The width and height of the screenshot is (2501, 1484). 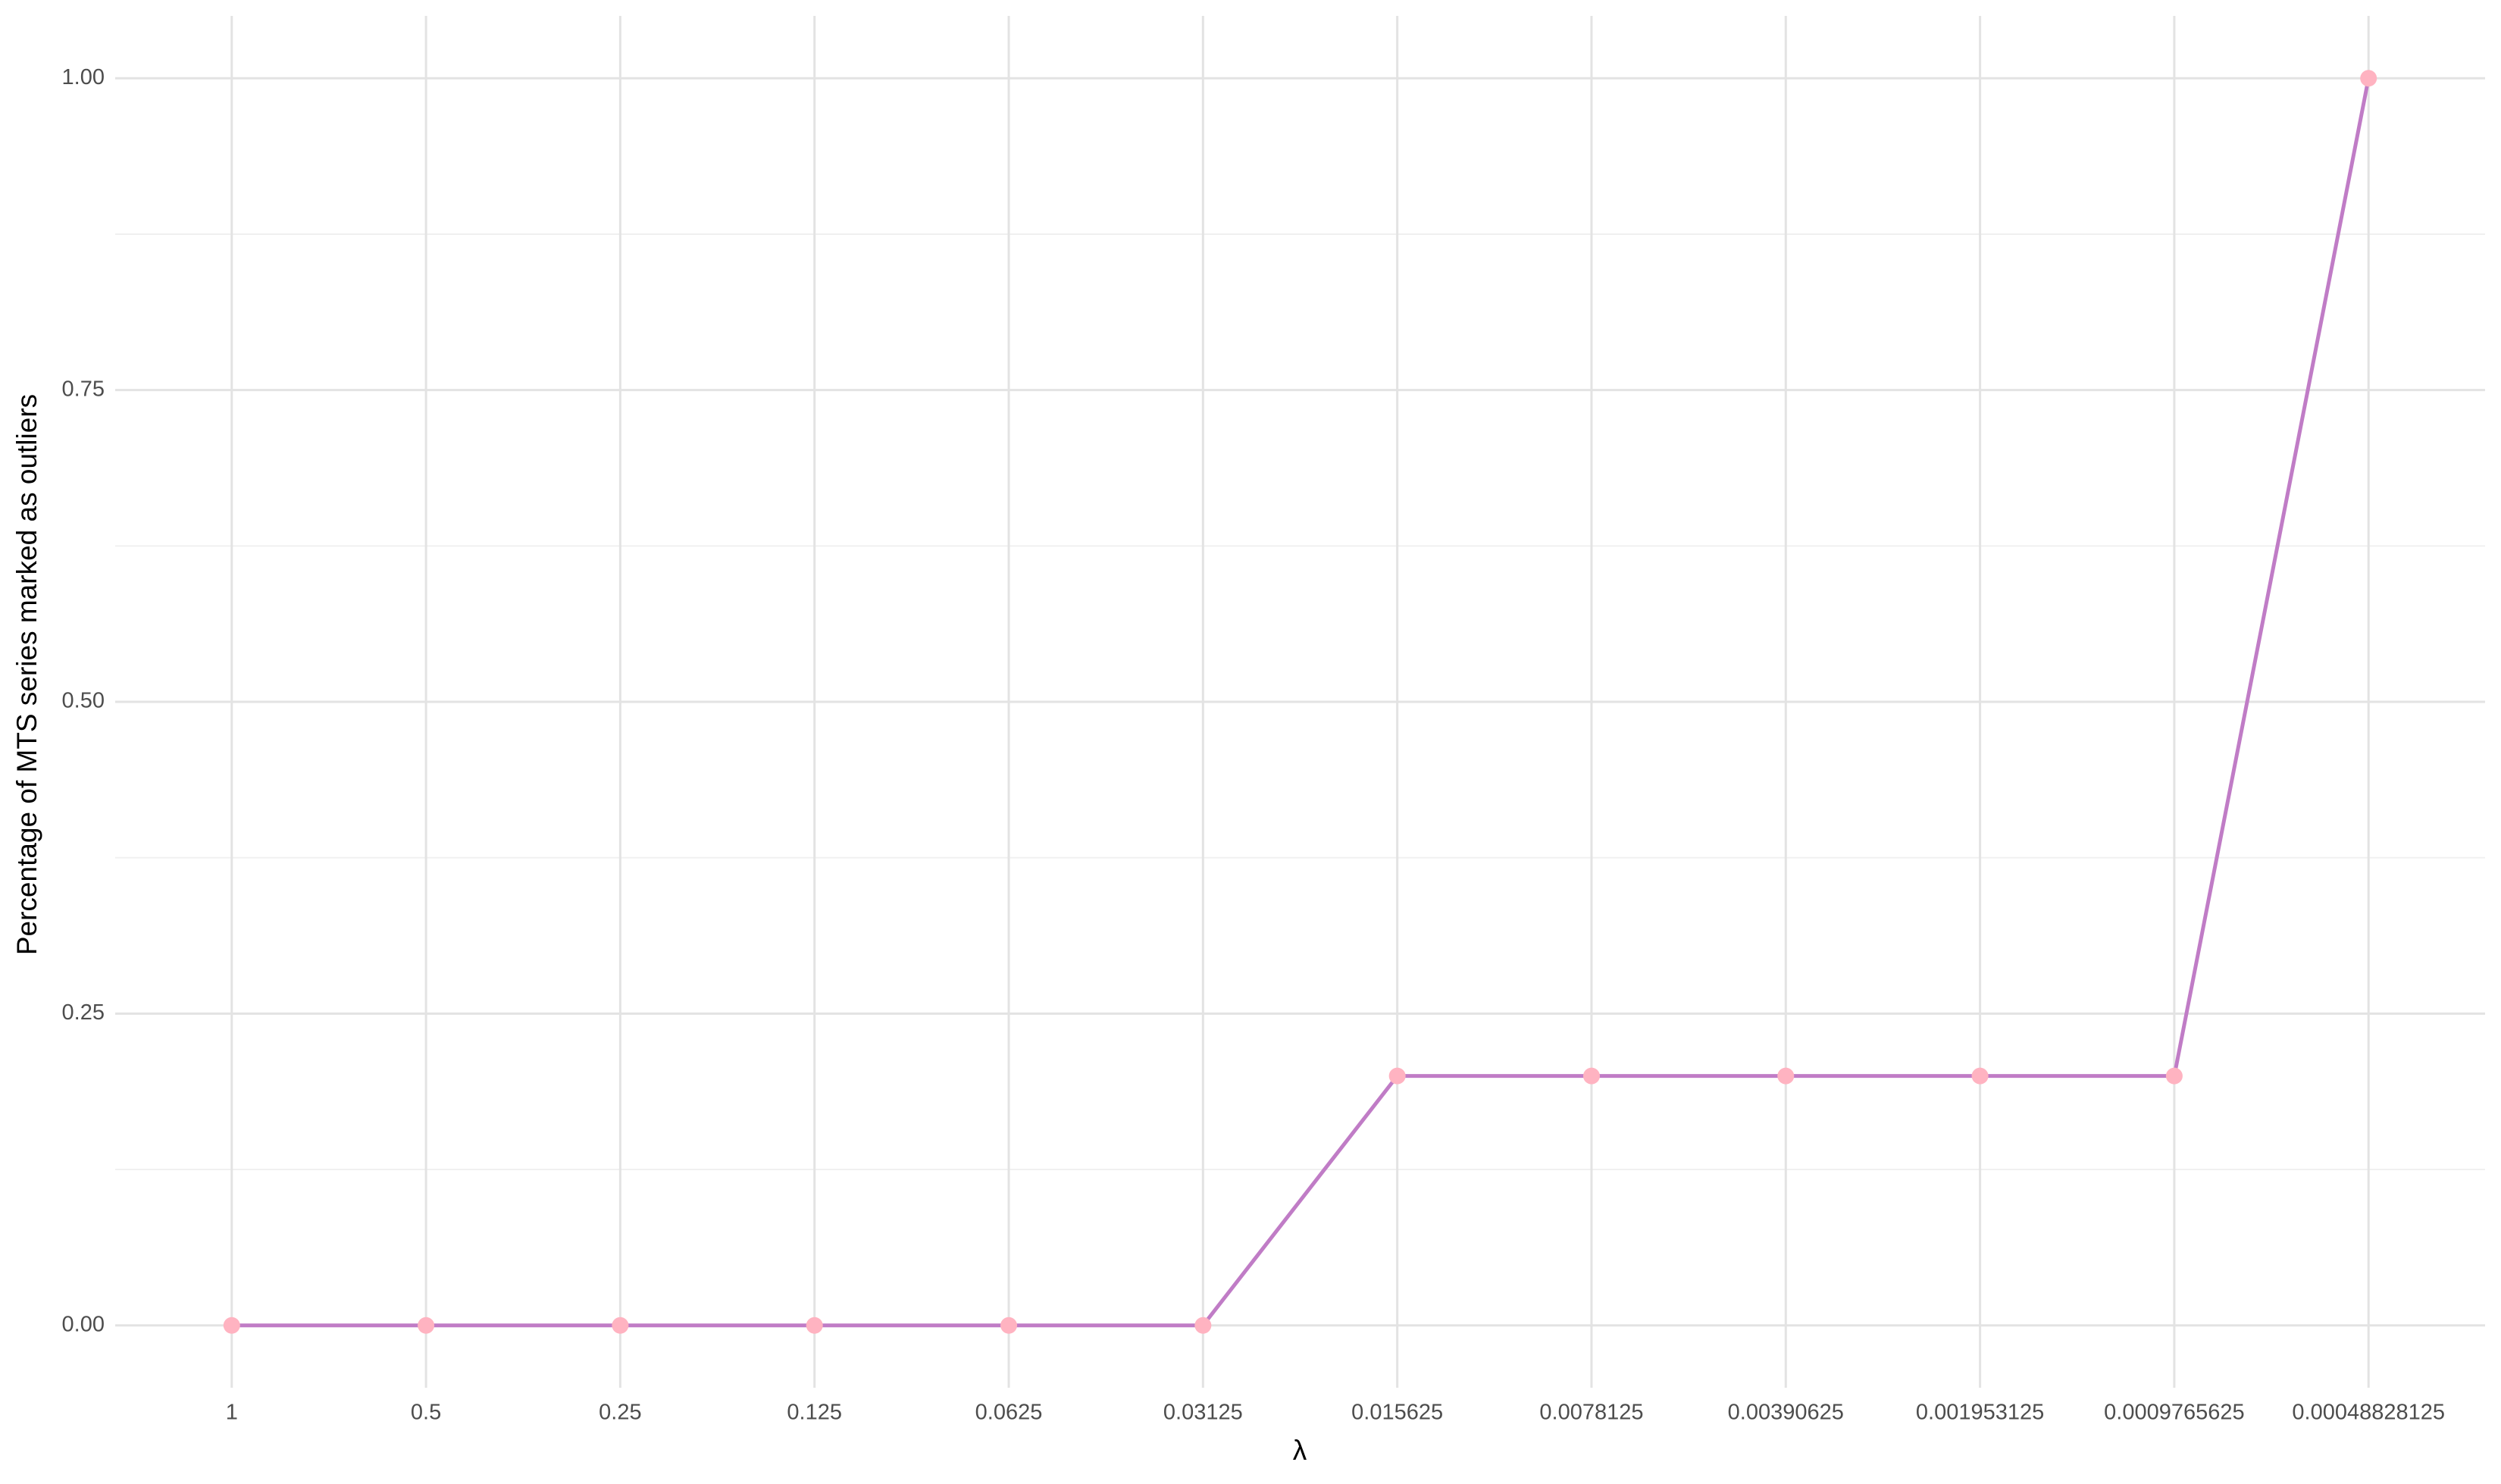 I want to click on x-tick-label: 0.03125, so click(x=1203, y=1413).